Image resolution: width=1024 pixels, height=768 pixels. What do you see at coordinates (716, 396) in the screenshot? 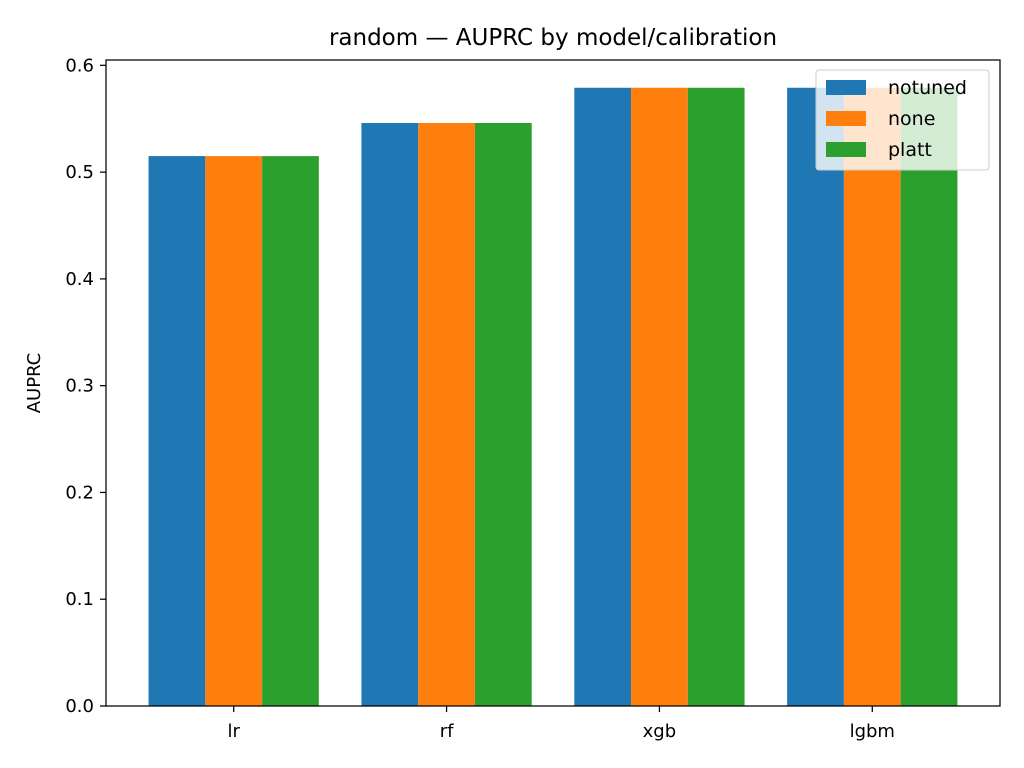
I see `bar-platt-xgb` at bounding box center [716, 396].